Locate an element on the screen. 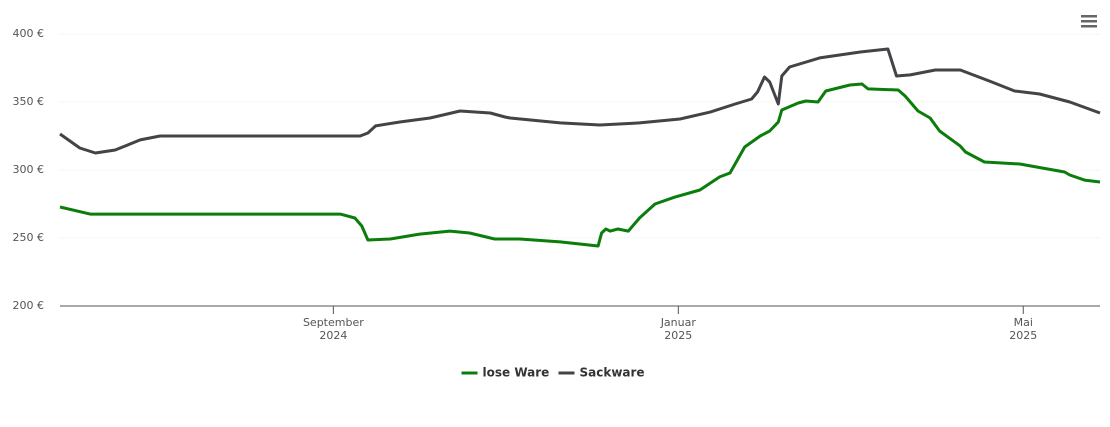 The image size is (1110, 427). y-tick-label: 250 € is located at coordinates (29, 237).